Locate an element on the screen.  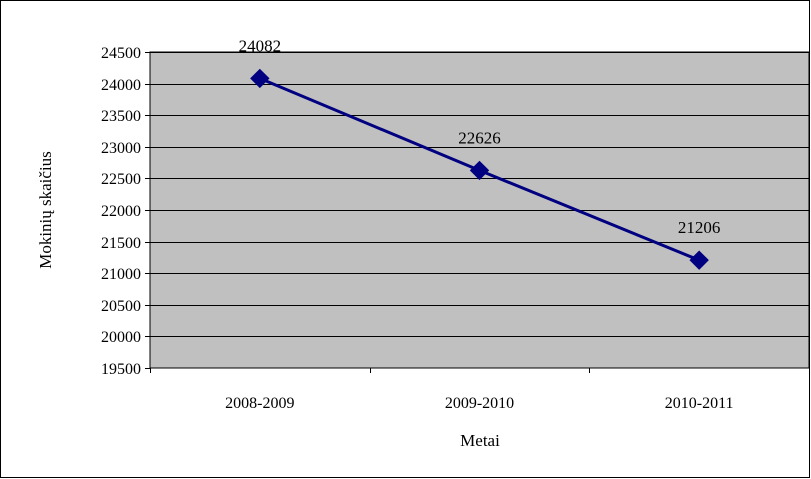
data-label: 24082 is located at coordinates (260, 45).